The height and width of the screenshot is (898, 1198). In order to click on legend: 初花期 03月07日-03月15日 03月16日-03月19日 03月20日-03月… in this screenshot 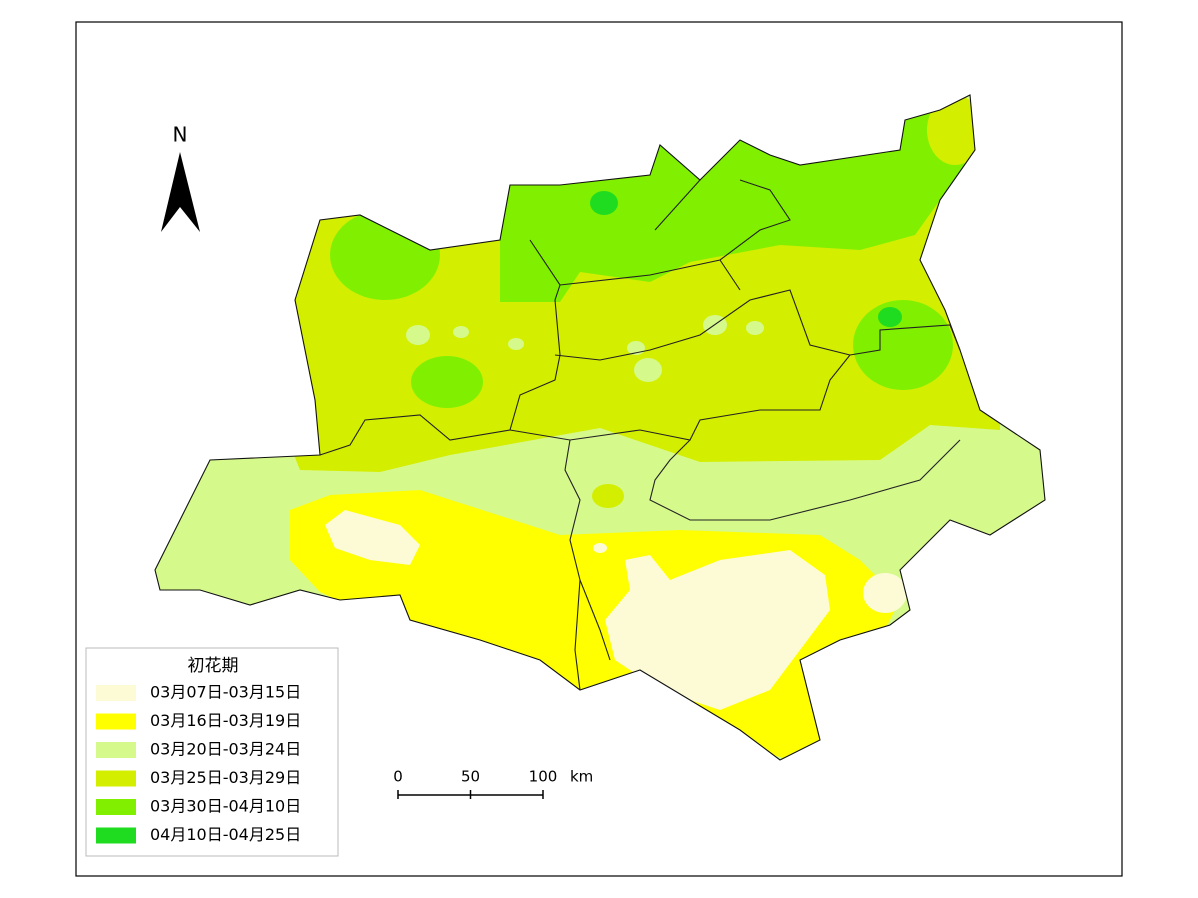, I will do `click(212, 752)`.